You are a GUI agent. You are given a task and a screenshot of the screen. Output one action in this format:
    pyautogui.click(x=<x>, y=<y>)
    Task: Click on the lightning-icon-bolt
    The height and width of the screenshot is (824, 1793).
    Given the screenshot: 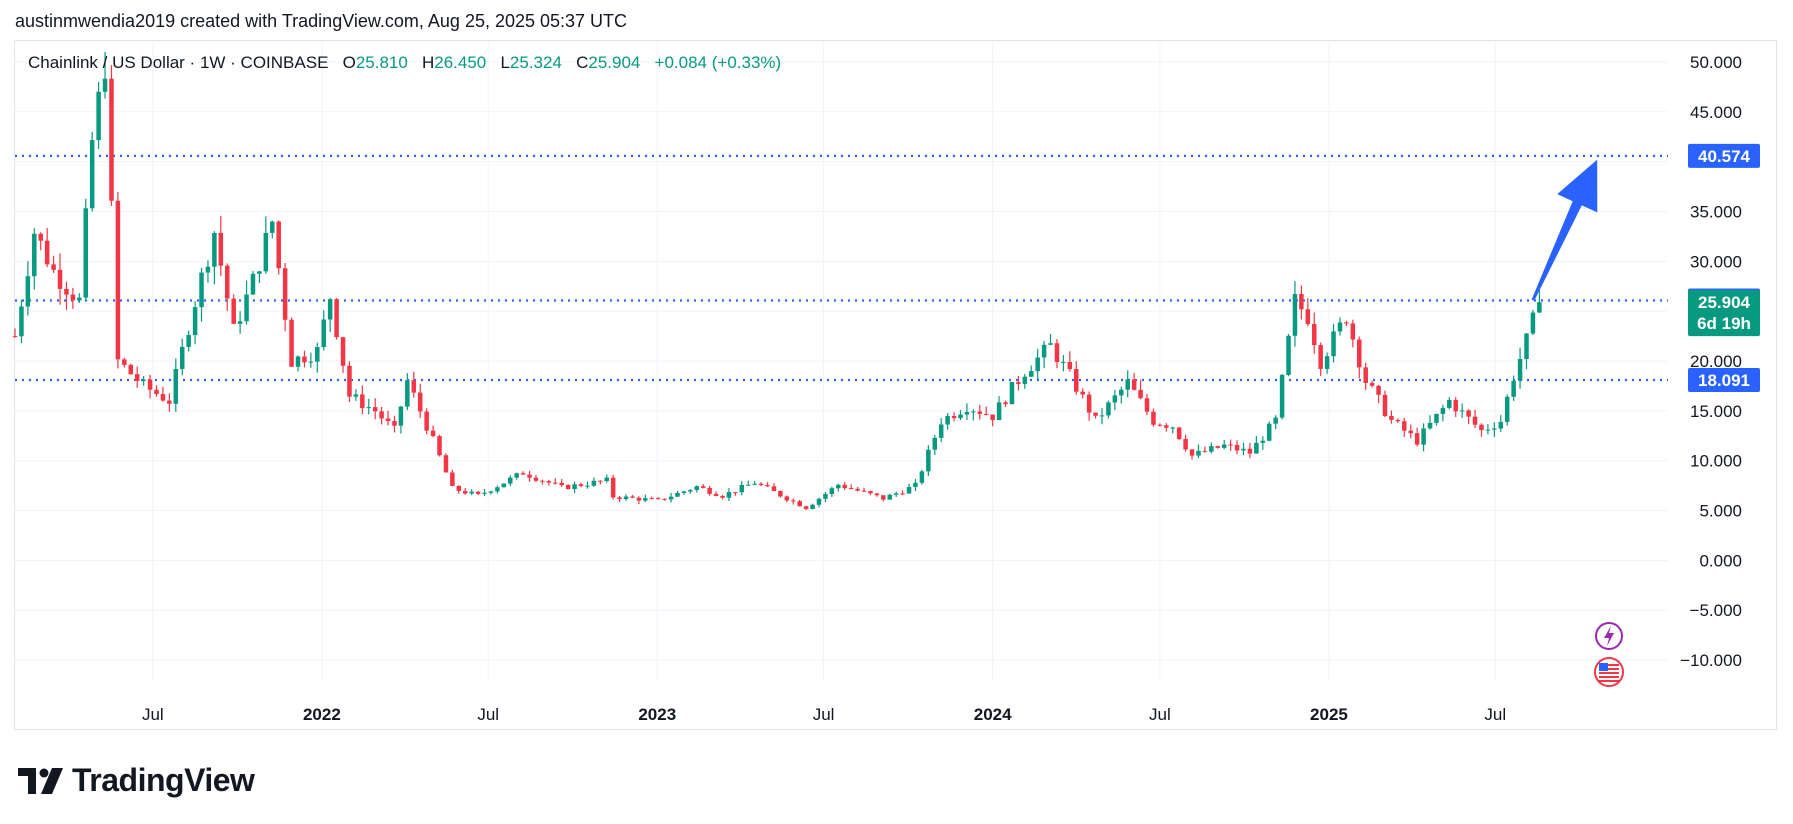 What is the action you would take?
    pyautogui.click(x=1609, y=636)
    